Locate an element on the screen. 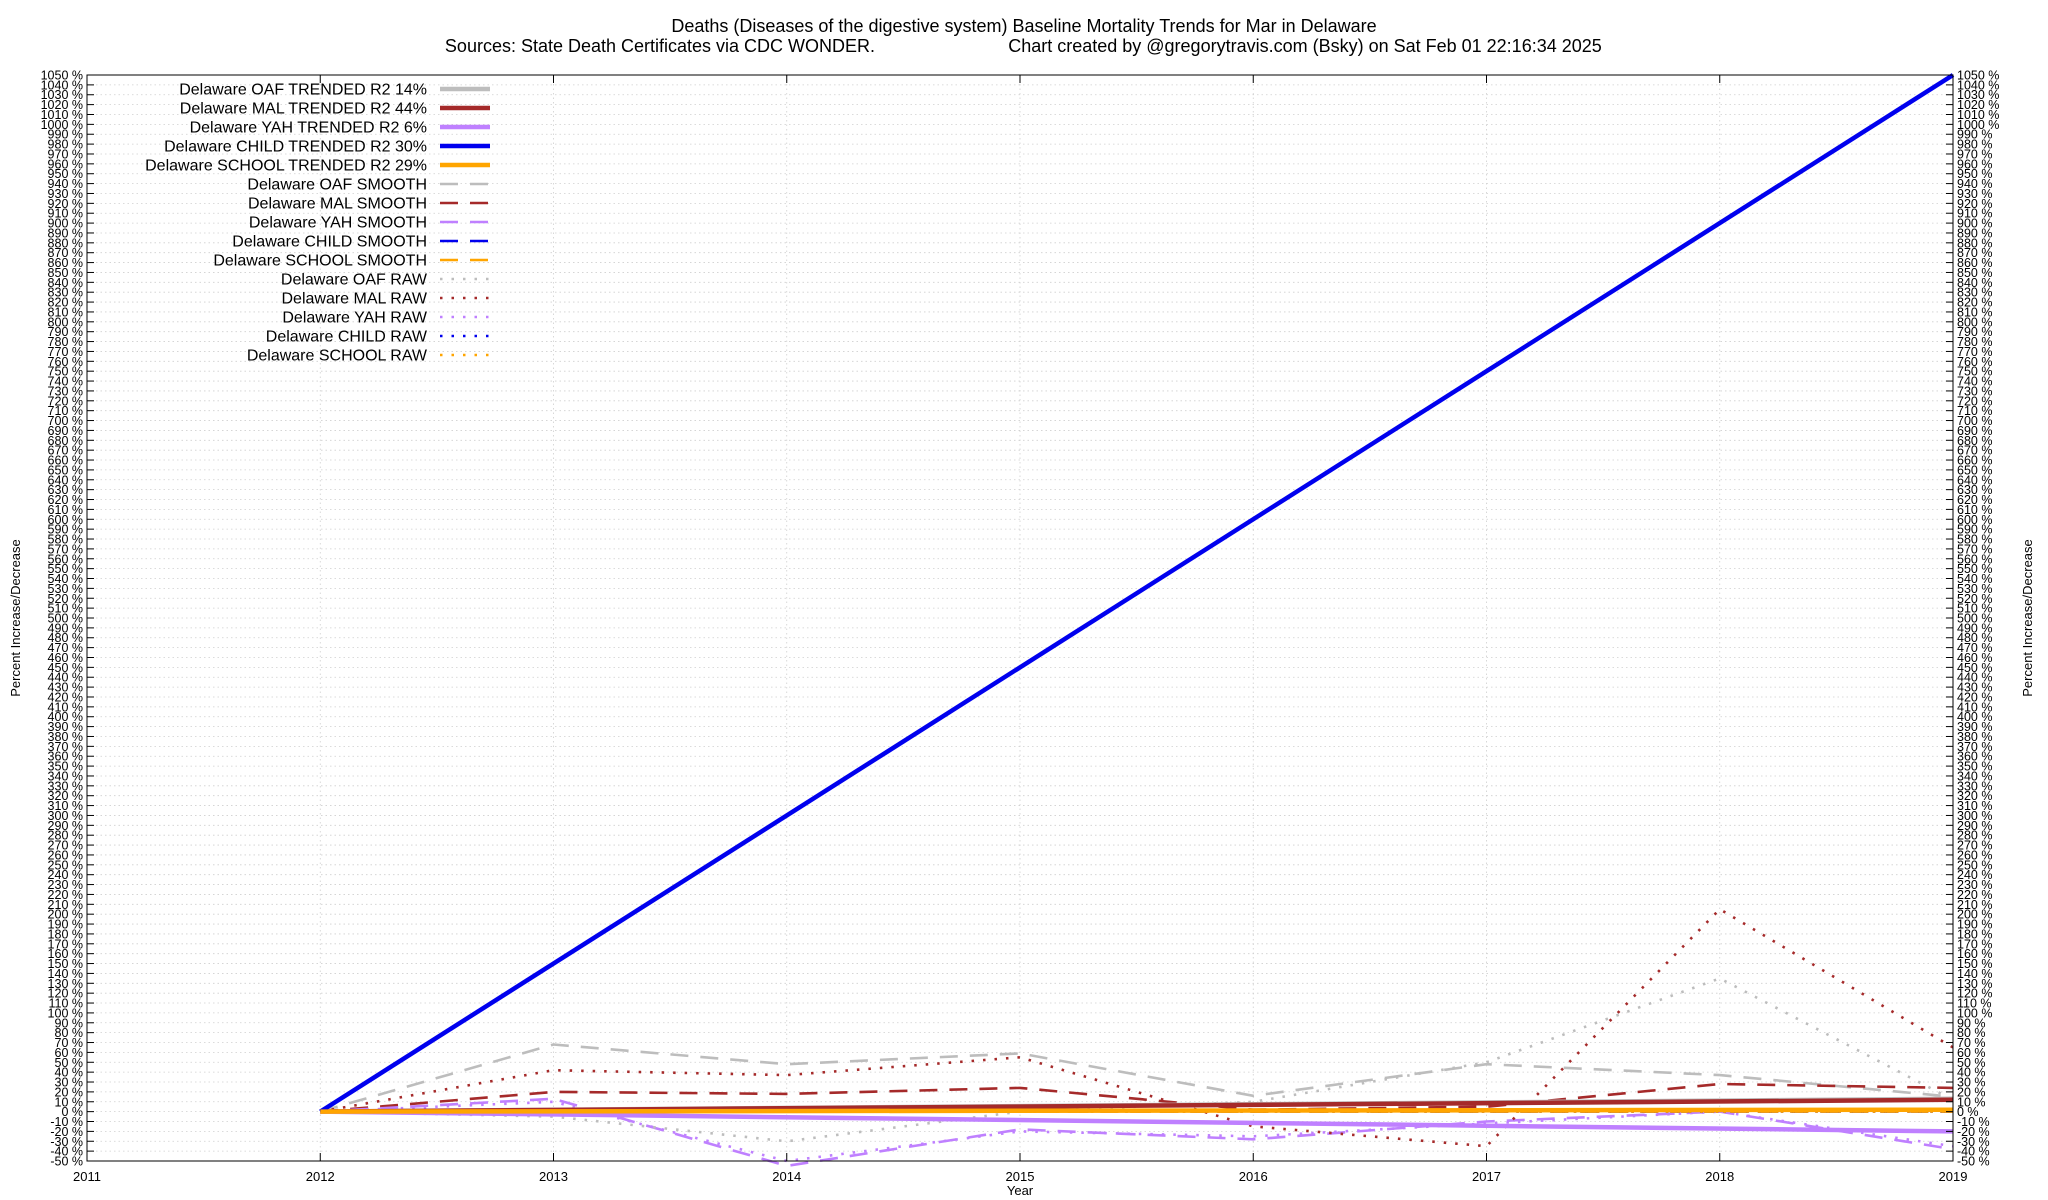 The image size is (2048, 1200). y-tick-label-left: 230 % is located at coordinates (65, 885).